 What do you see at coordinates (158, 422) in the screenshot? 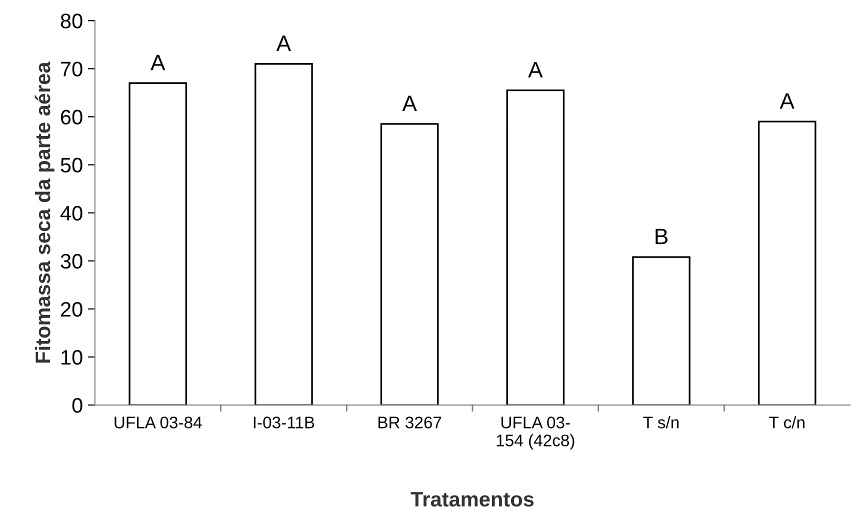
I see `x-tick-label: UFLA 03-84` at bounding box center [158, 422].